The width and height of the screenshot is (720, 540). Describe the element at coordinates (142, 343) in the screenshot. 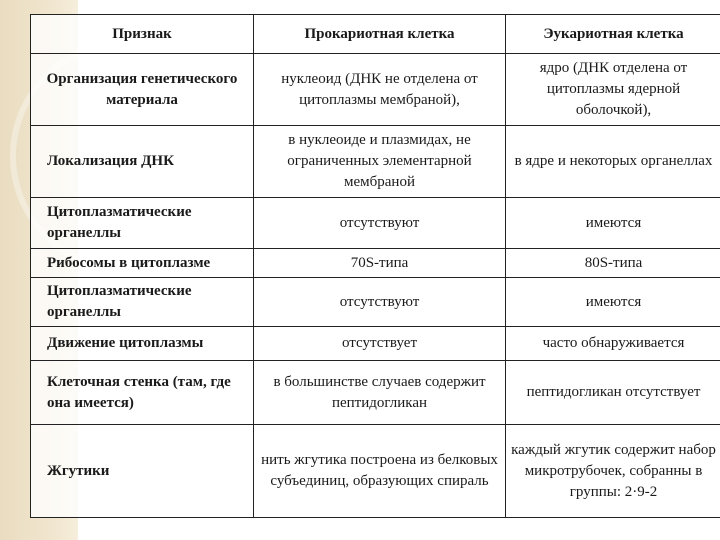

I see `feature-cell: Движение цитоплазмы` at that location.